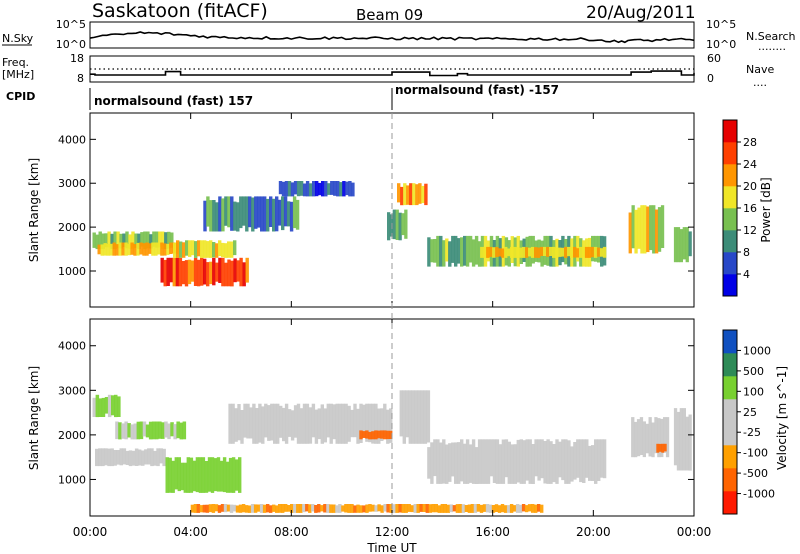  What do you see at coordinates (753, 391) in the screenshot?
I see `velocity-colorbar-label: 100` at bounding box center [753, 391].